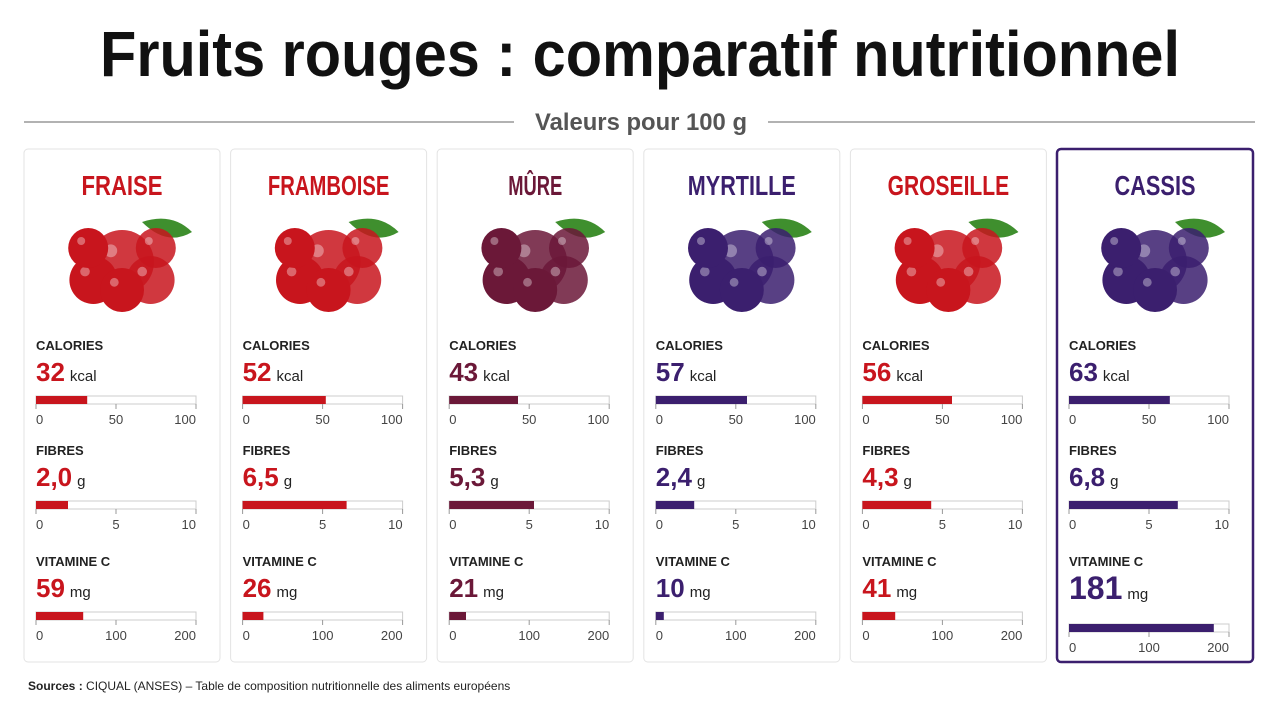 Image resolution: width=1280 pixels, height=702 pixels. What do you see at coordinates (949, 185) in the screenshot?
I see `fruit-name: GROSEILLE` at bounding box center [949, 185].